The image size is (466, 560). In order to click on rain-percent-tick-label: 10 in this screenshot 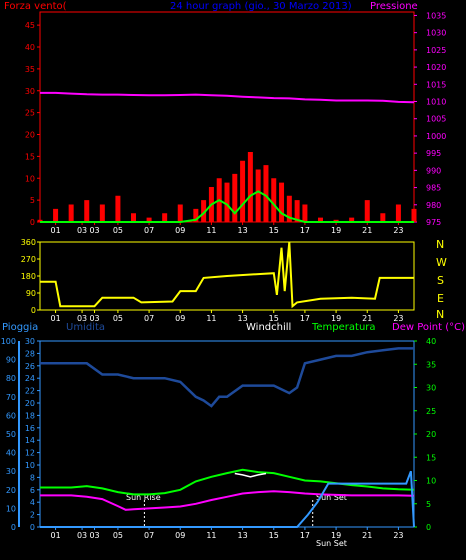, I will do `click(11, 508)`.